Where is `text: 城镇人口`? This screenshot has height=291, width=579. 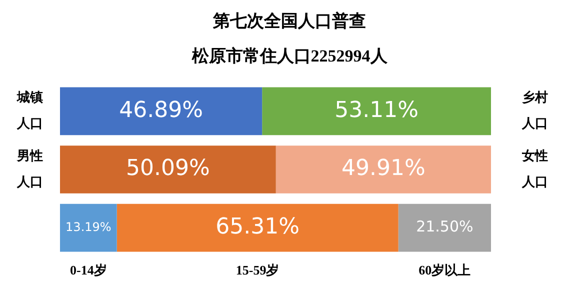
text: 城镇人口 is located at coordinates (29, 110).